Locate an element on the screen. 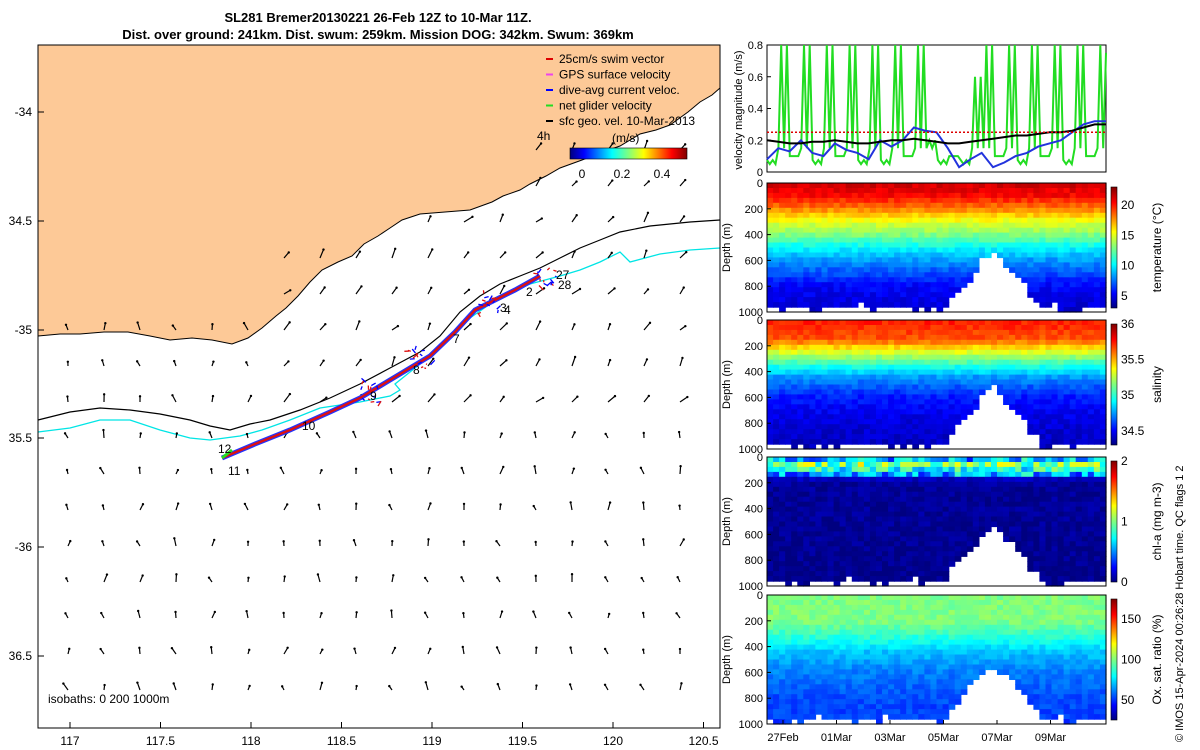 The height and width of the screenshot is (750, 1200). map-legend-entry: GPS surface velocity is located at coordinates (614, 75).